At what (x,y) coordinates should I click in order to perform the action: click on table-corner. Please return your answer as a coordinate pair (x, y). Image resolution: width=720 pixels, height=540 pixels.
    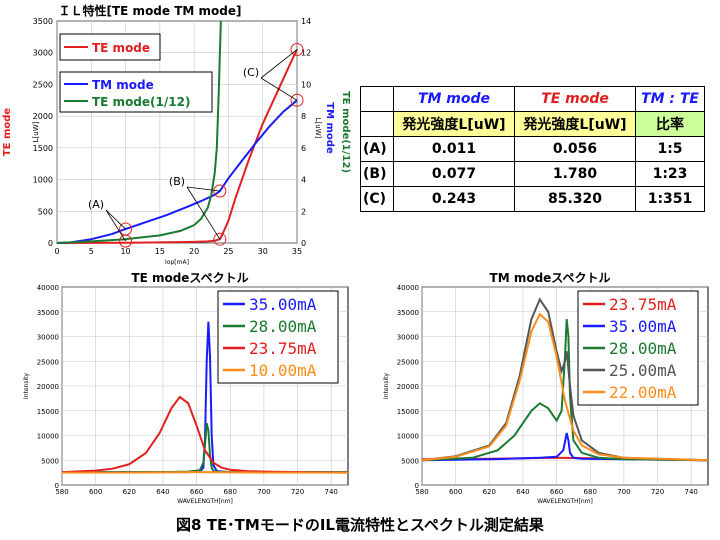
    Looking at the image, I should click on (377, 99).